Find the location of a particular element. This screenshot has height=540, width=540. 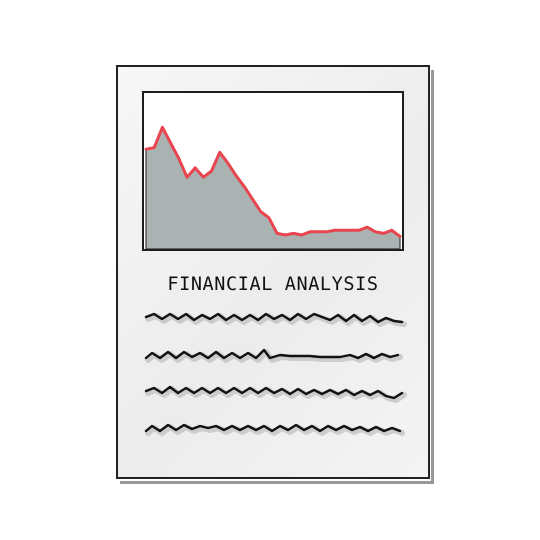

chart-series-line is located at coordinates (273, 181).